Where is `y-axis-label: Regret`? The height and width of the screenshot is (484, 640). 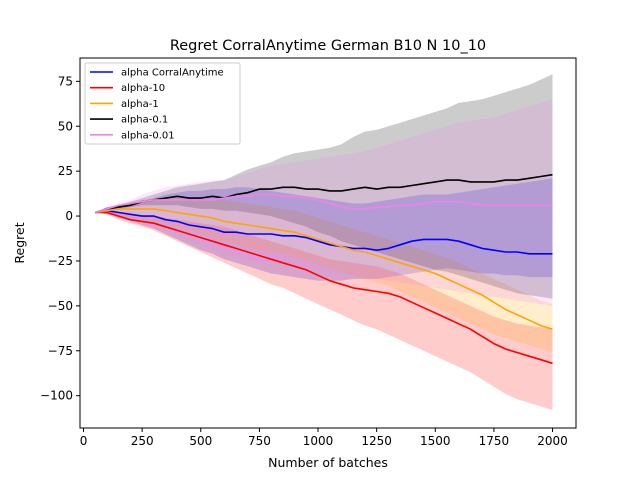
y-axis-label: Regret is located at coordinates (19, 242).